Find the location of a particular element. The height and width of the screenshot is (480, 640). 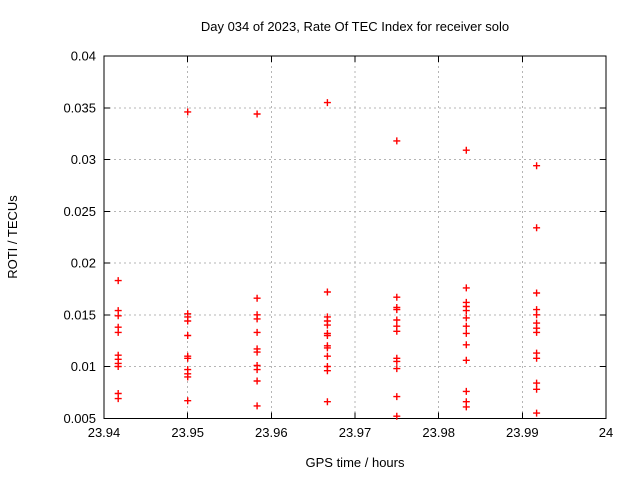

y-tick-label: 0.01 is located at coordinates (83, 366).